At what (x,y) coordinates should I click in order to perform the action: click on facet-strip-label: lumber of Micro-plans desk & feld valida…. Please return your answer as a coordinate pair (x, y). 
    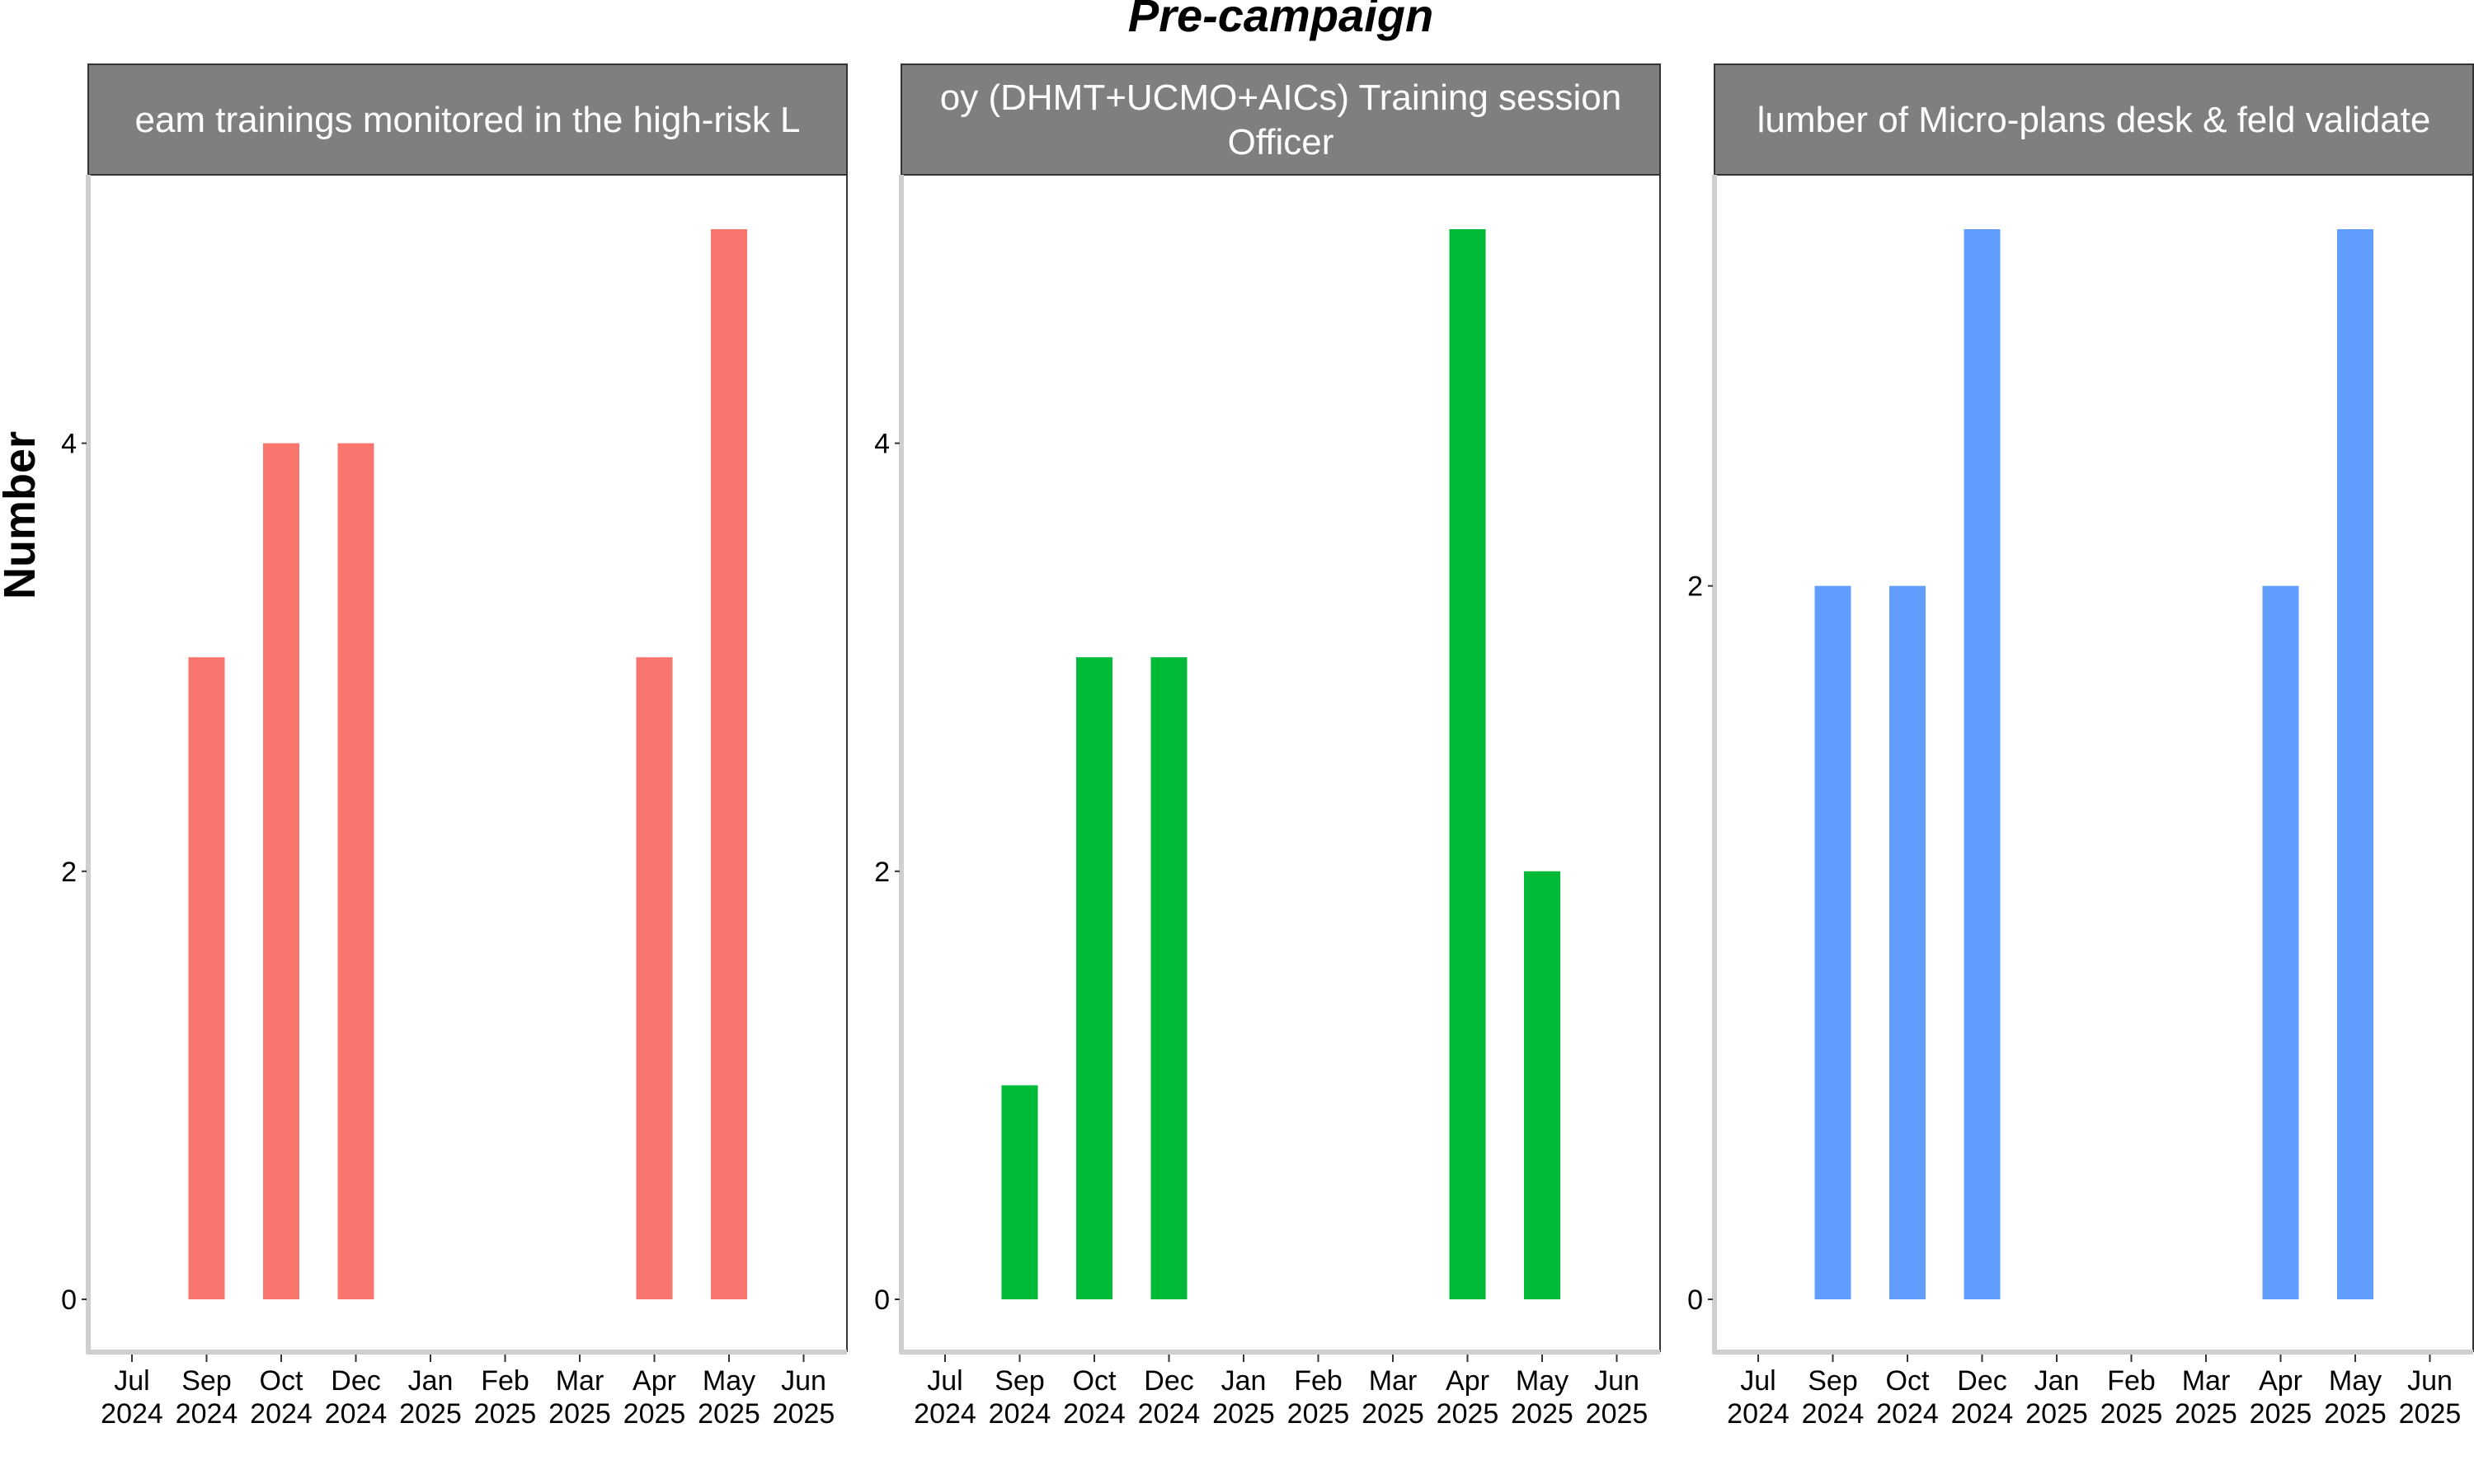
    Looking at the image, I should click on (2094, 120).